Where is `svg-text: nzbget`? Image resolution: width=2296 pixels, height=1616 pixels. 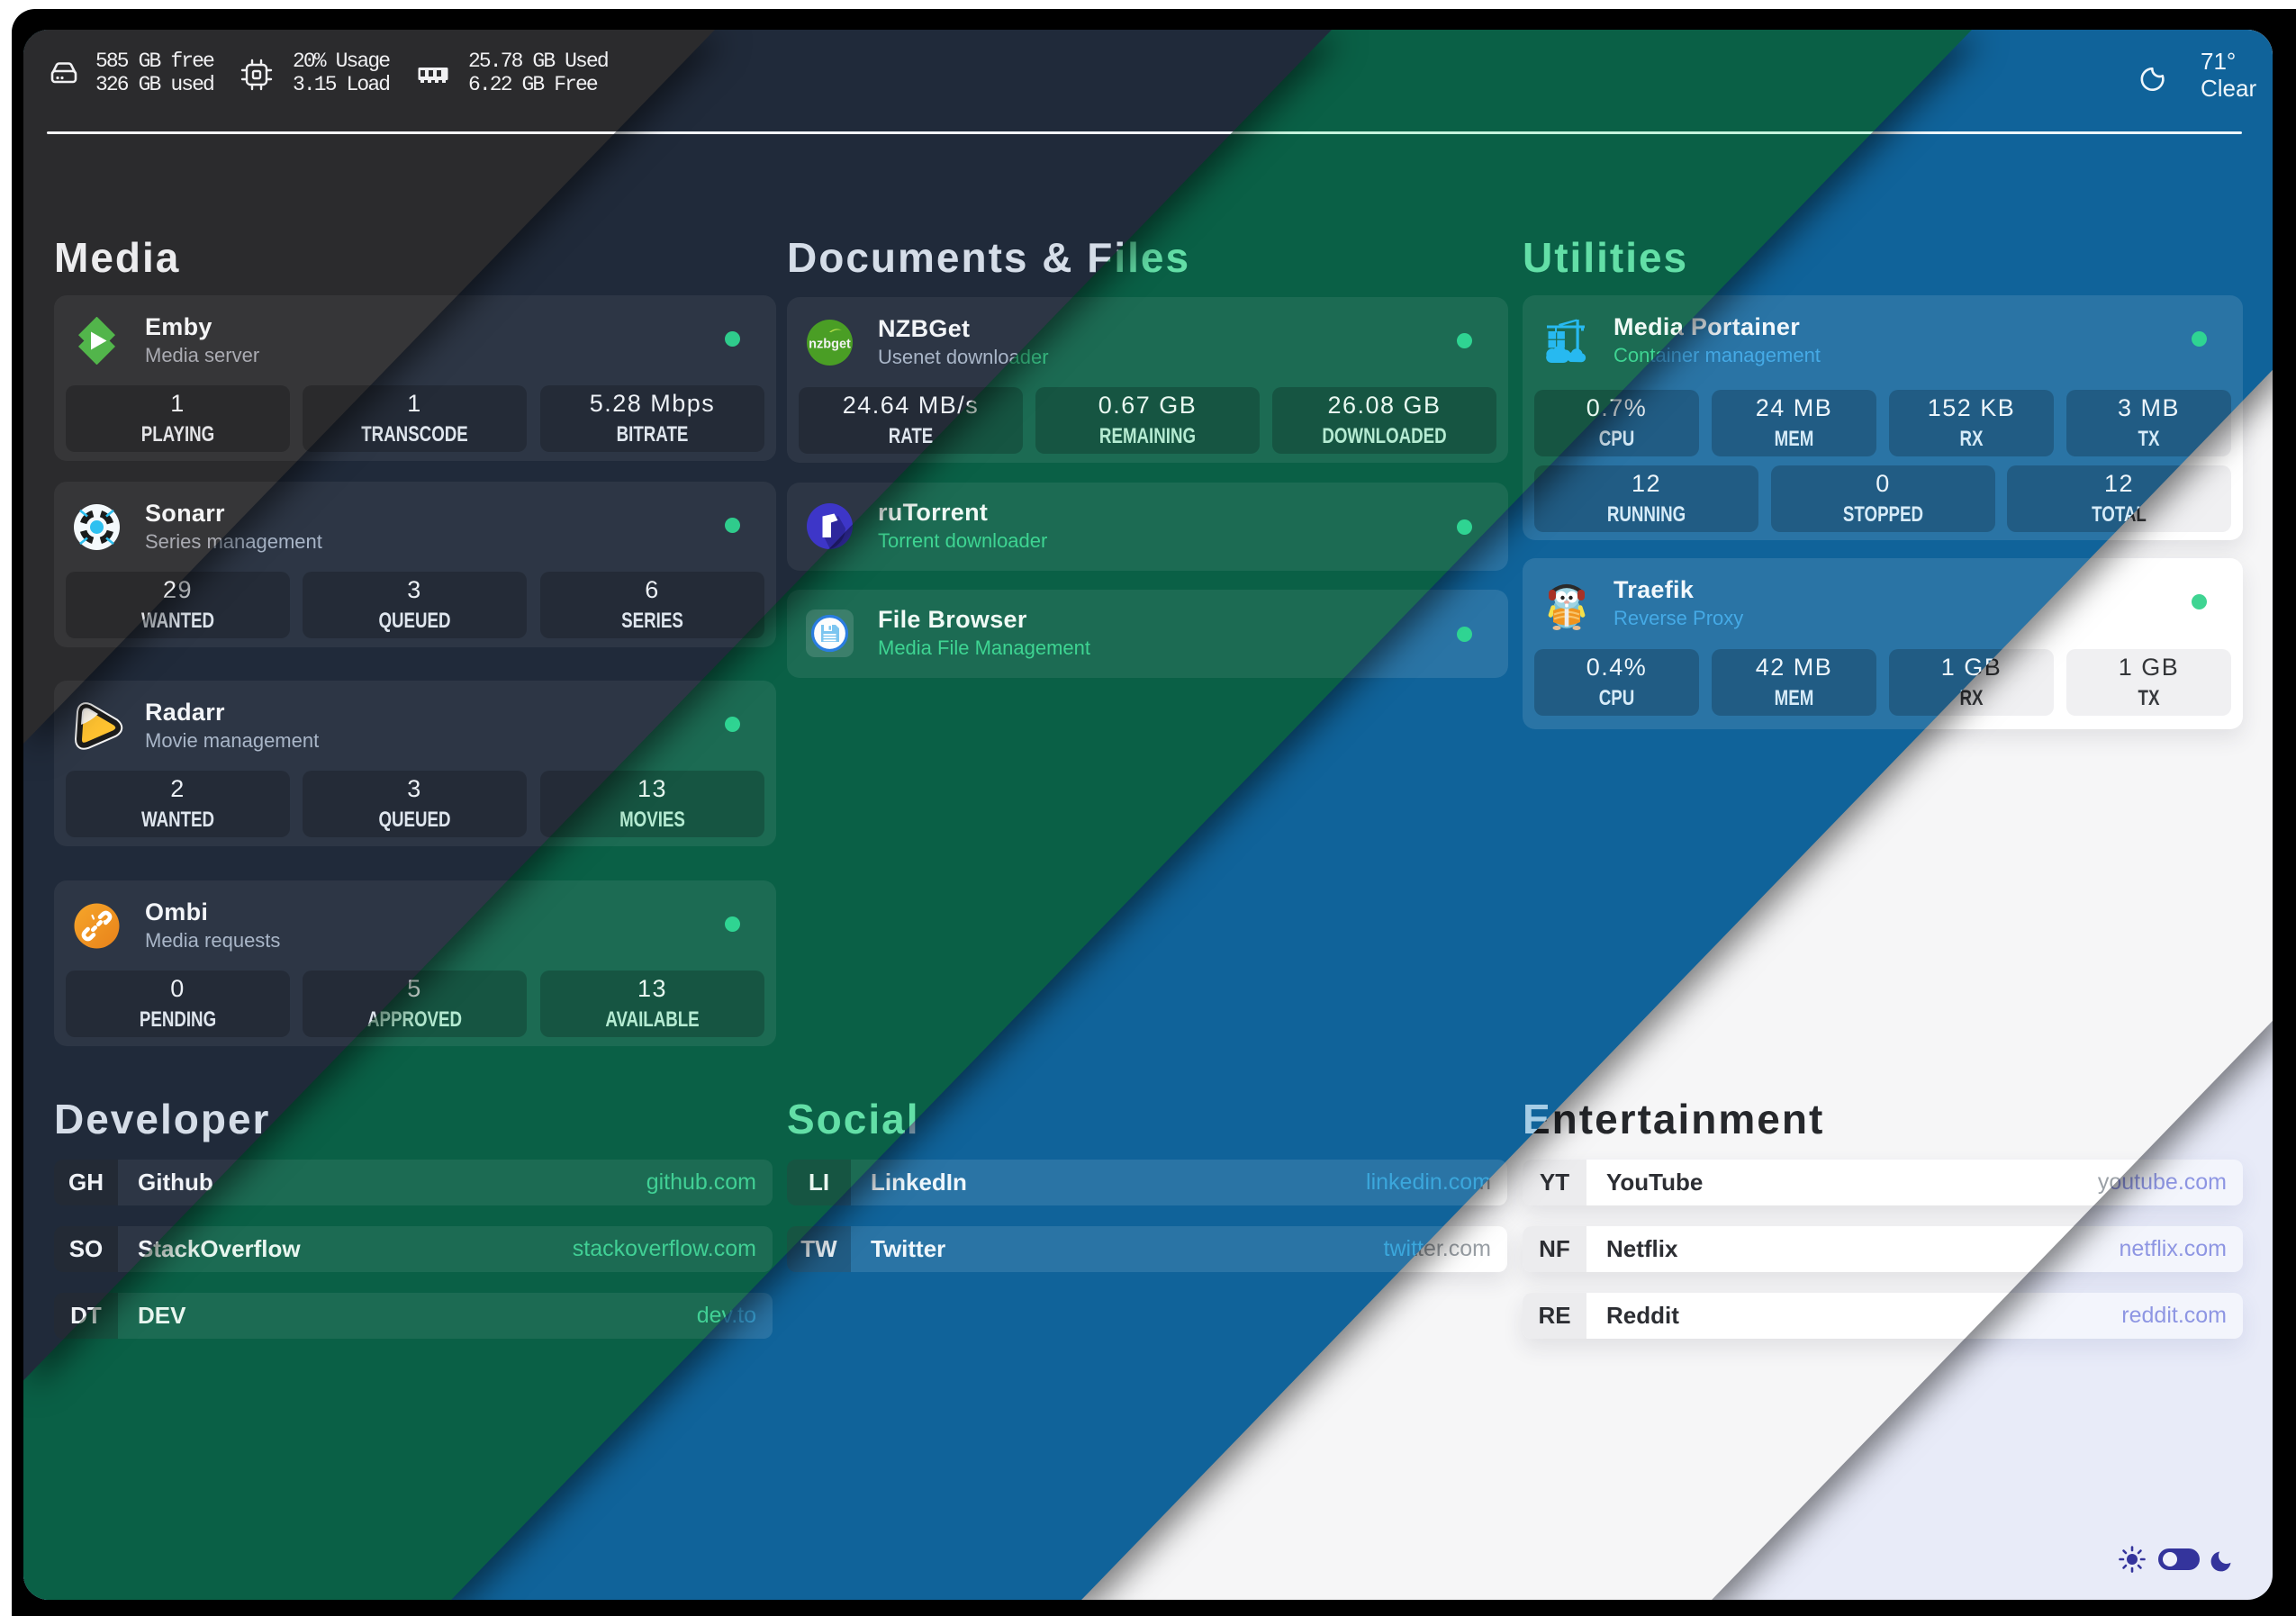
svg-text: nzbget is located at coordinates (830, 345).